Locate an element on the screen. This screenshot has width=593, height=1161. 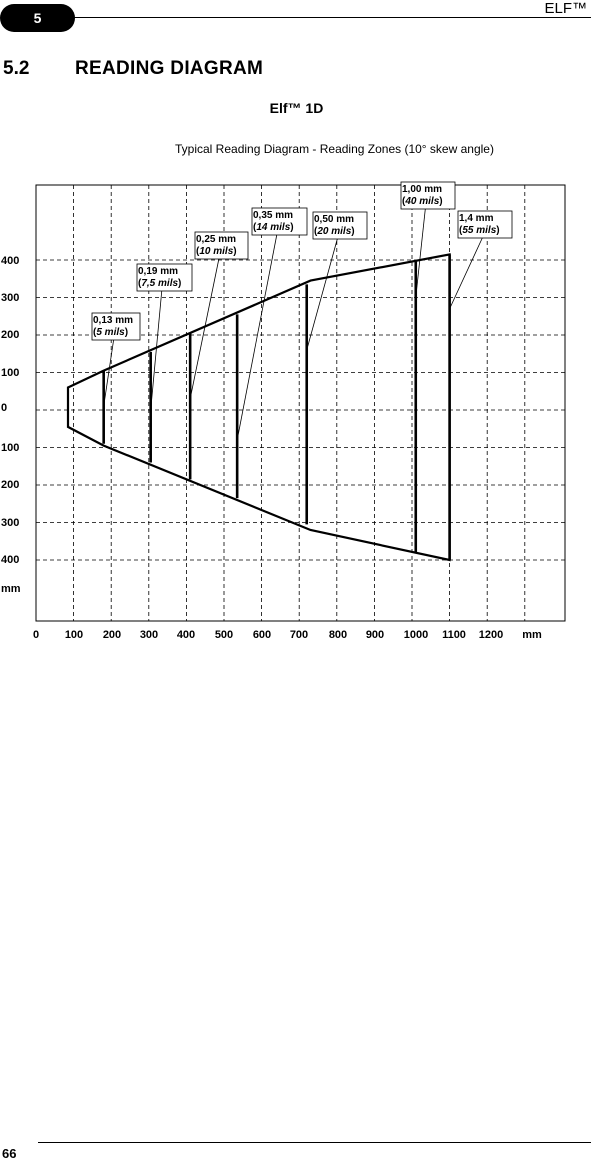
y-unit-label: mm is located at coordinates (11, 589).